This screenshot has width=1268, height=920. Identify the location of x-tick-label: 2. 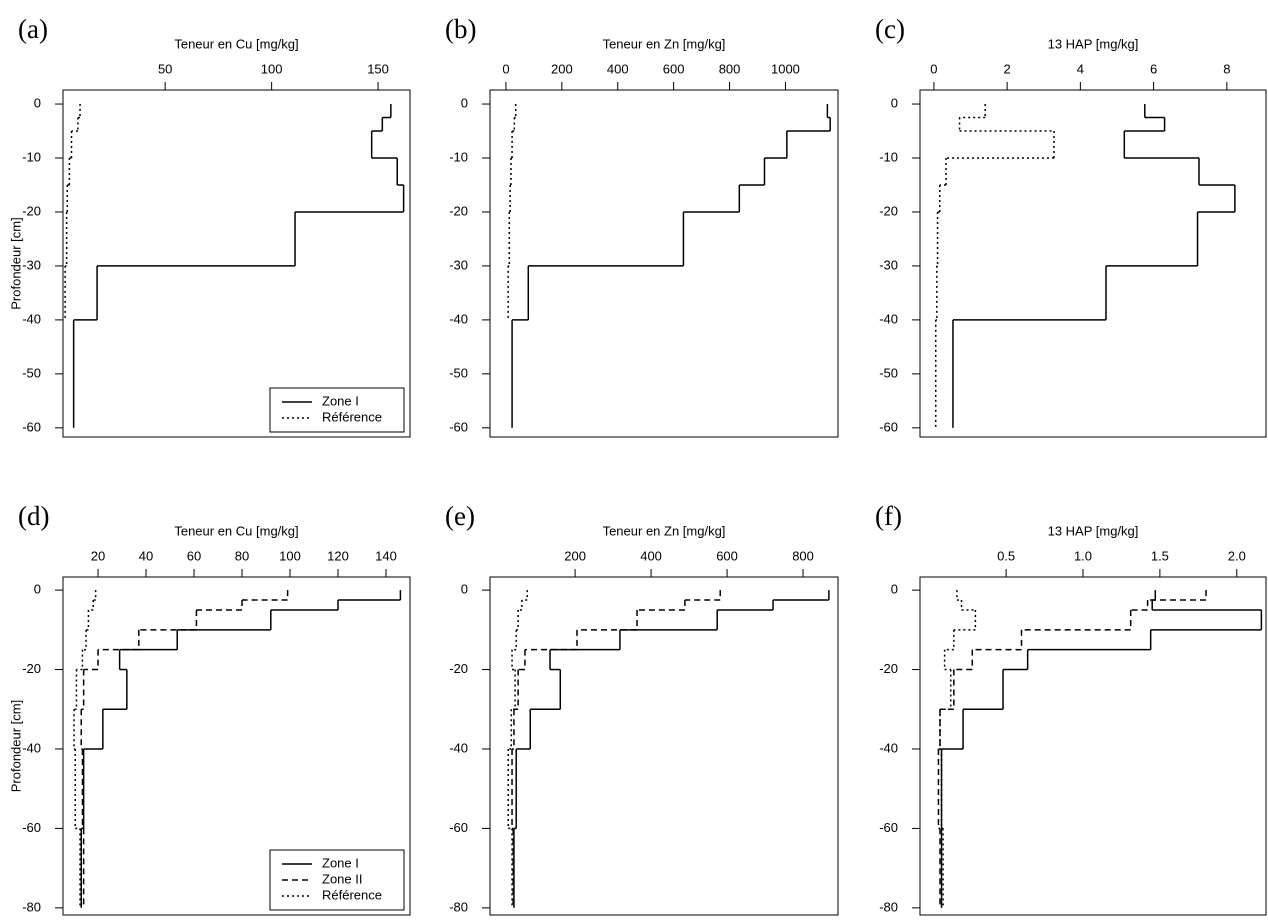
(1007, 68).